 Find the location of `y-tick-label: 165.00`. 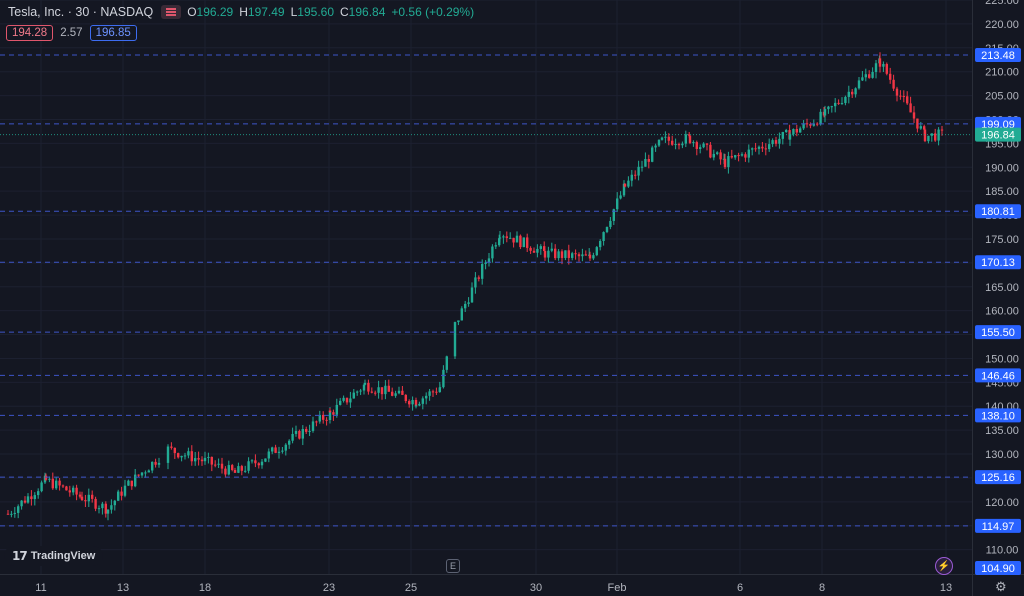

y-tick-label: 165.00 is located at coordinates (1002, 288).